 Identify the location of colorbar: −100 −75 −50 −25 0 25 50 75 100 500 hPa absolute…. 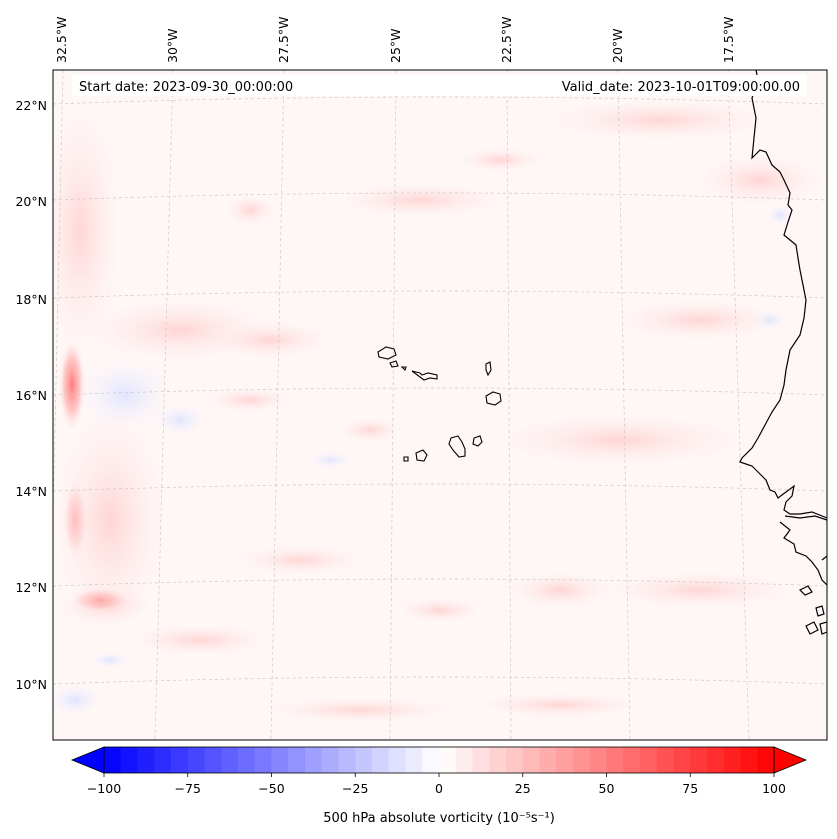
(439, 786).